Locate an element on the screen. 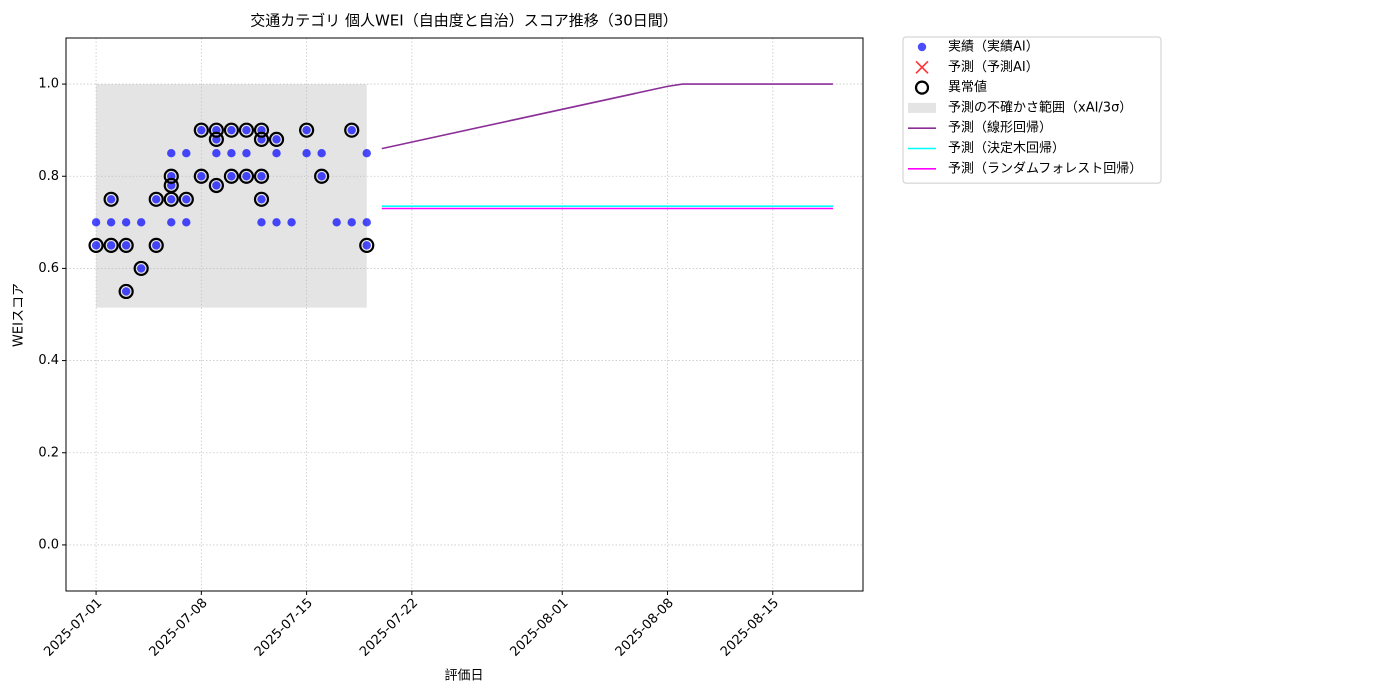 The image size is (1400, 700). legend-label: 予測（決定木回帰） is located at coordinates (1006, 148).